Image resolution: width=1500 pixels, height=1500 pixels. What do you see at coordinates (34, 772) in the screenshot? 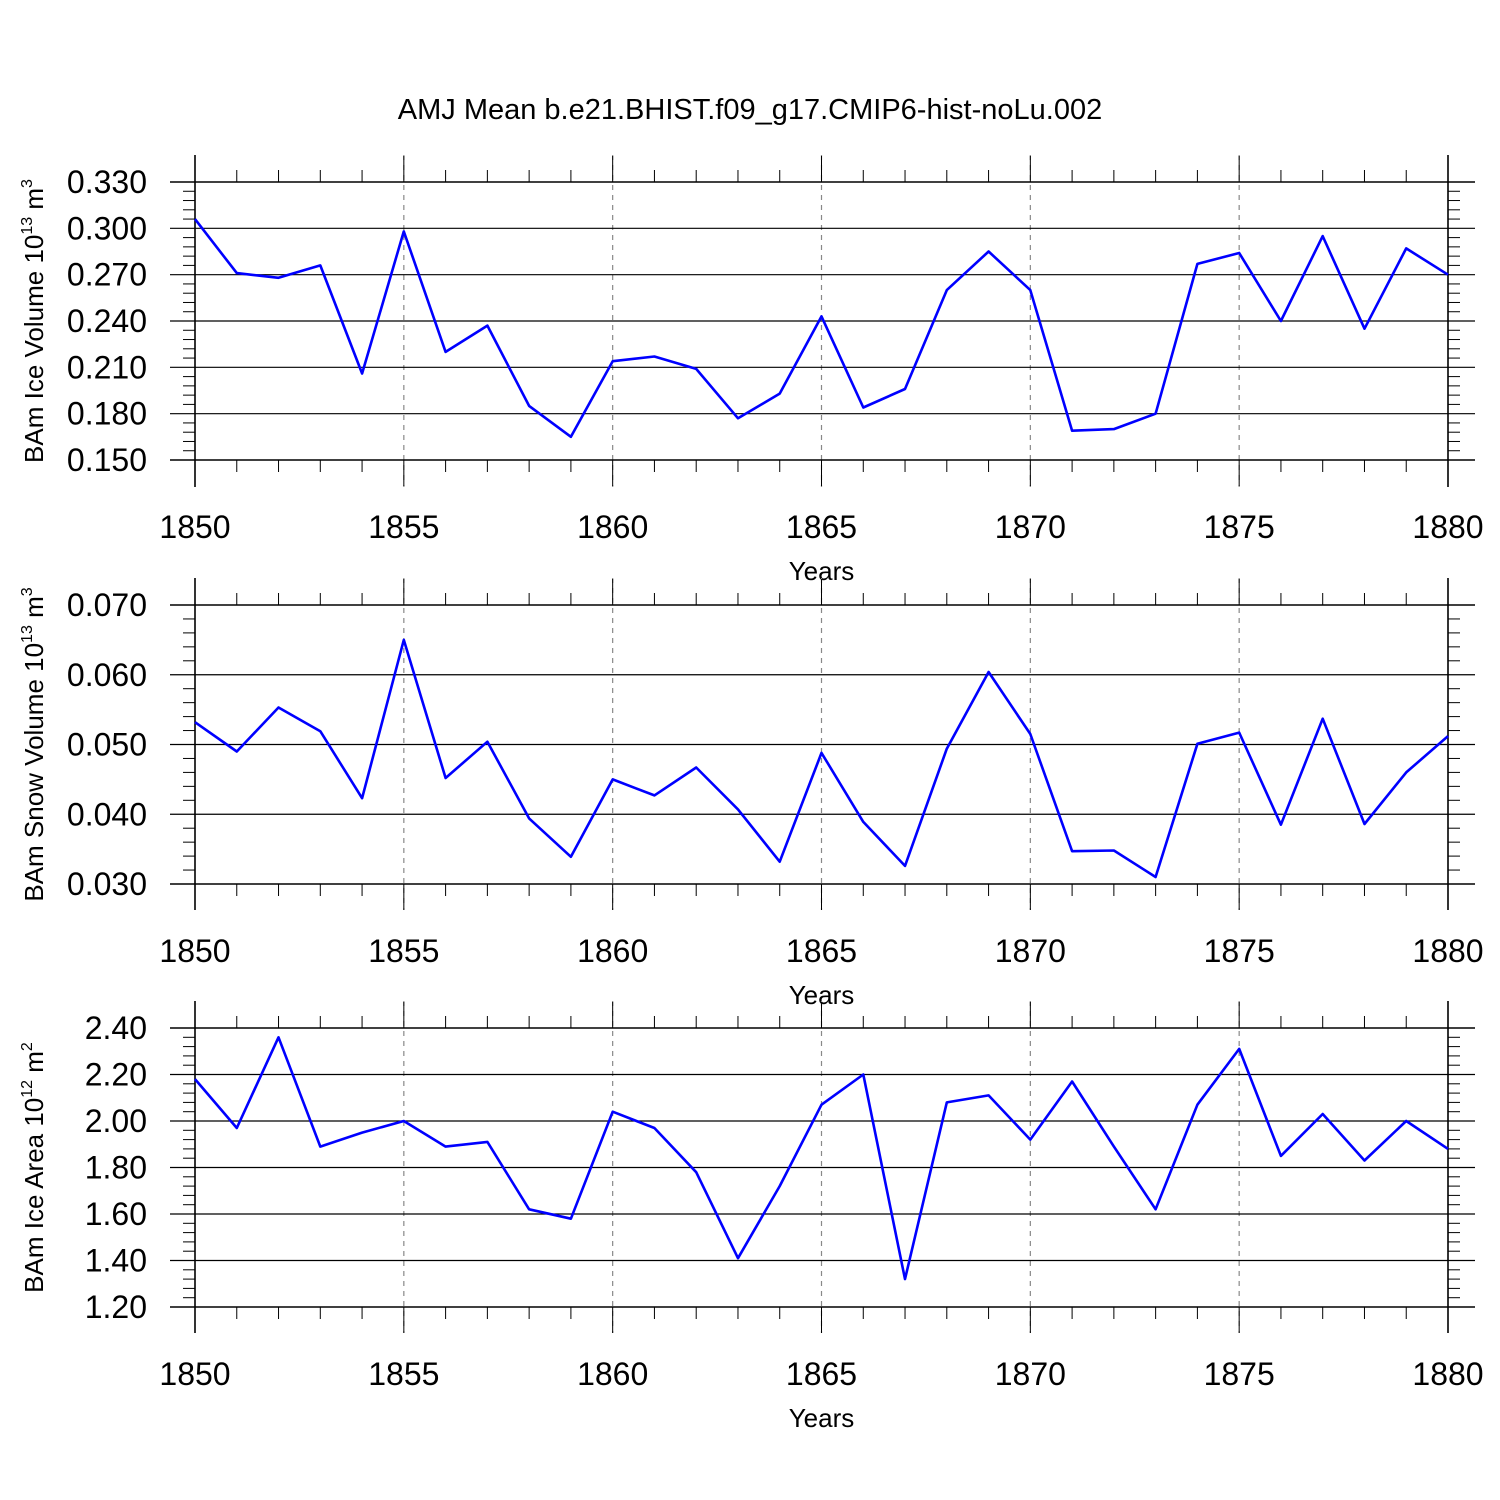
I see `y-axis-label-part: BAm Snow Volume 10` at bounding box center [34, 772].